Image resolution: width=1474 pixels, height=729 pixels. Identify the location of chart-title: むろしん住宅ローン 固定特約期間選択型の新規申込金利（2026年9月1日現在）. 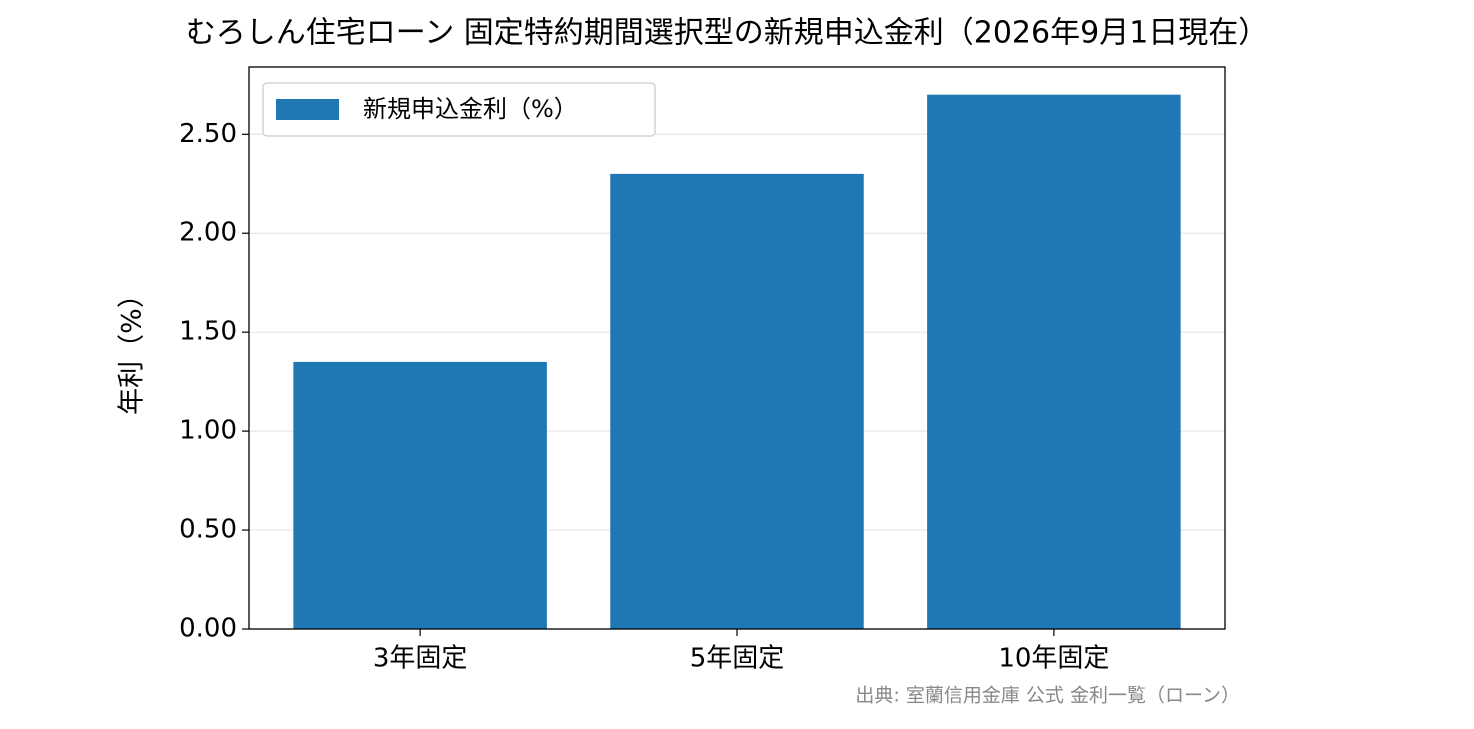
(727, 33).